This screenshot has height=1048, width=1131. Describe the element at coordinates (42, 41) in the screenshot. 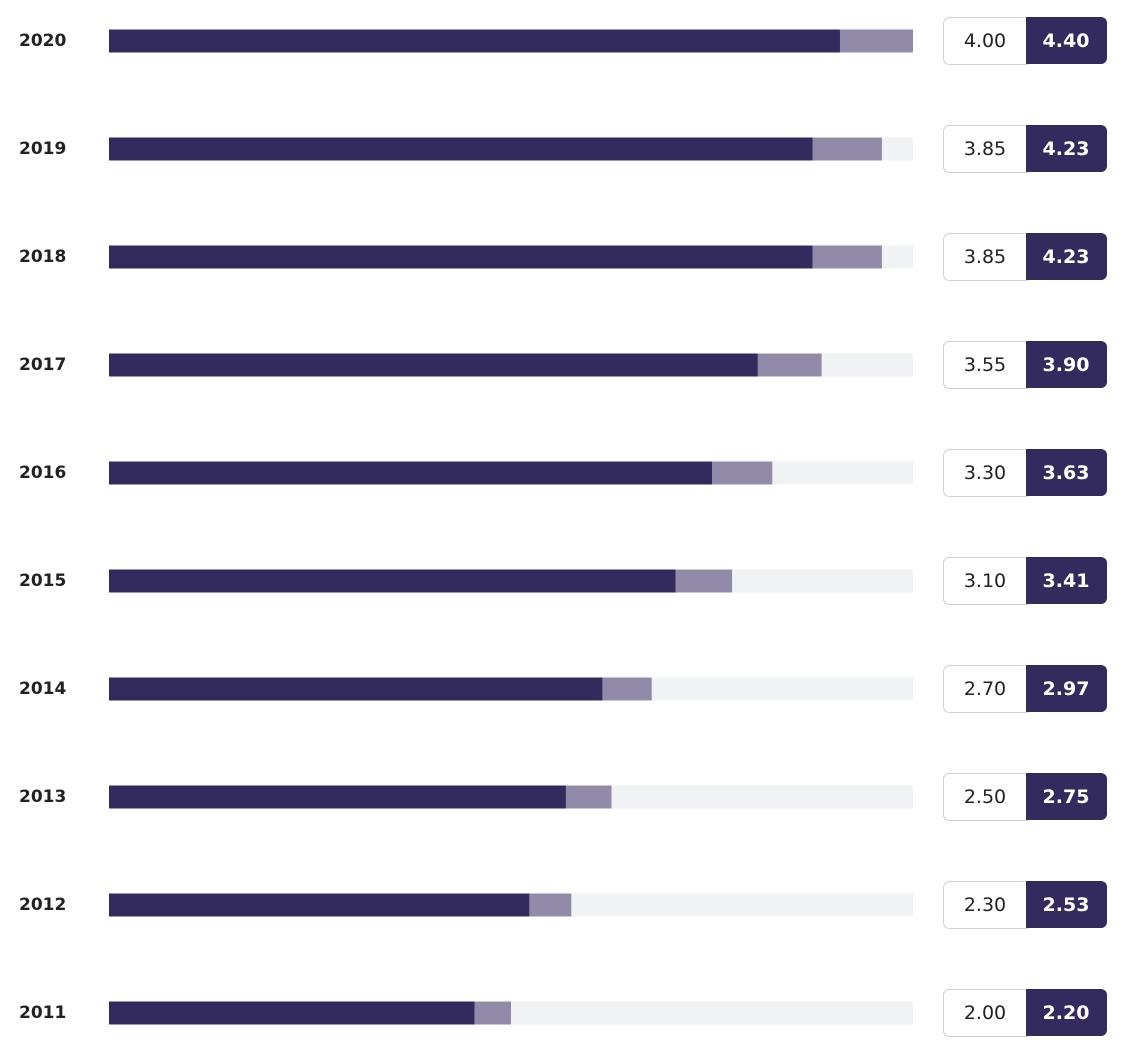

I see `year-label: 2020` at that location.